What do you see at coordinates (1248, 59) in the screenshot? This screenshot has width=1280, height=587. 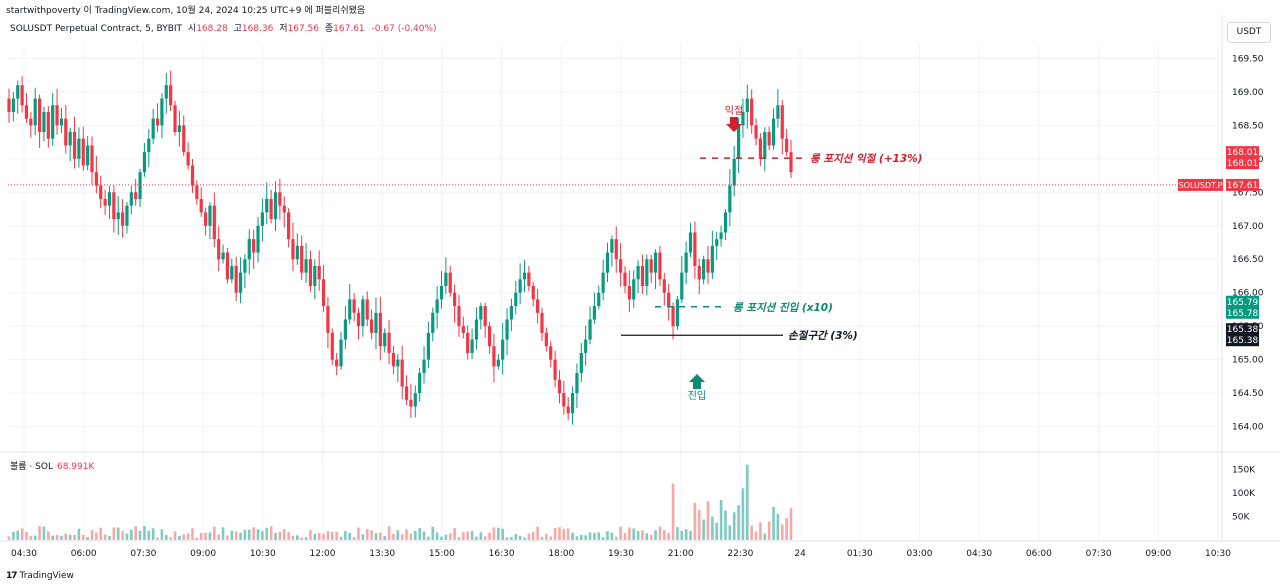 I see `price-tick-label: 169.50` at bounding box center [1248, 59].